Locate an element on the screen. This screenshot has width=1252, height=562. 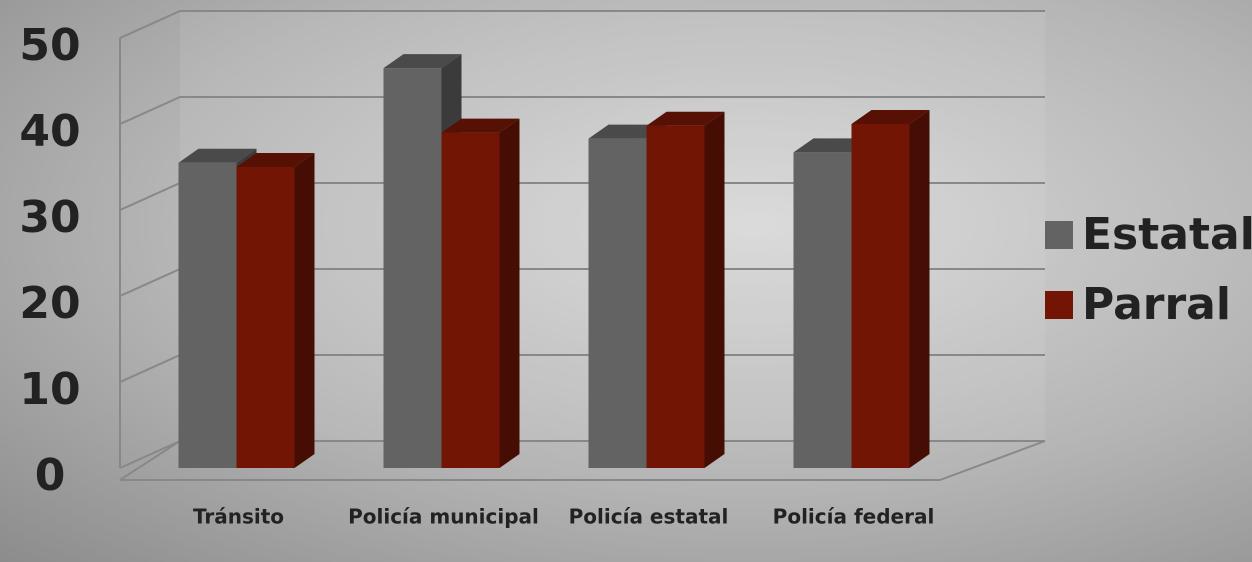
floor-side is located at coordinates (992, 460).